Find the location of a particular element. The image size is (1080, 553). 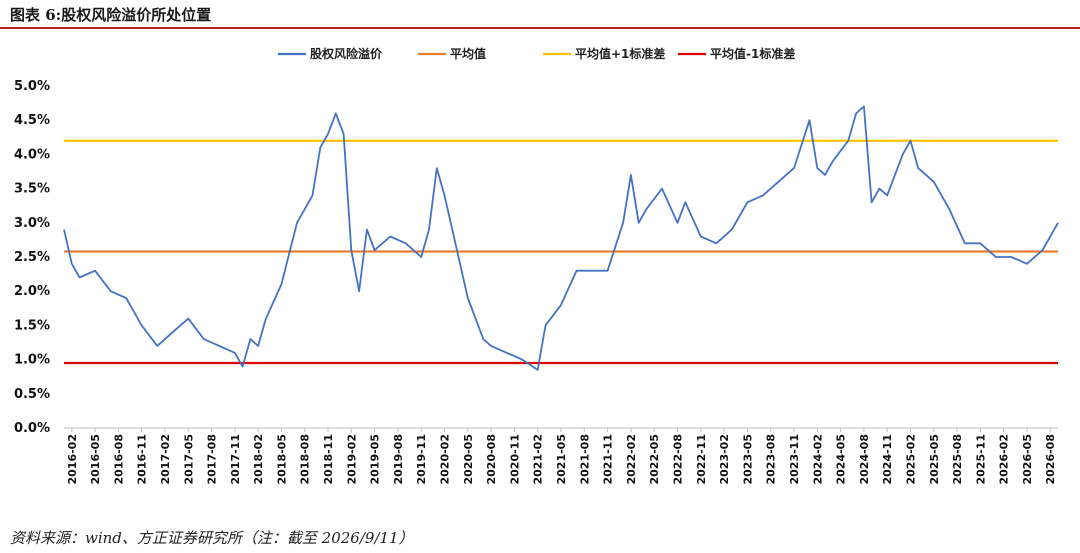

x-tick-label: 2021-11 is located at coordinates (608, 459).